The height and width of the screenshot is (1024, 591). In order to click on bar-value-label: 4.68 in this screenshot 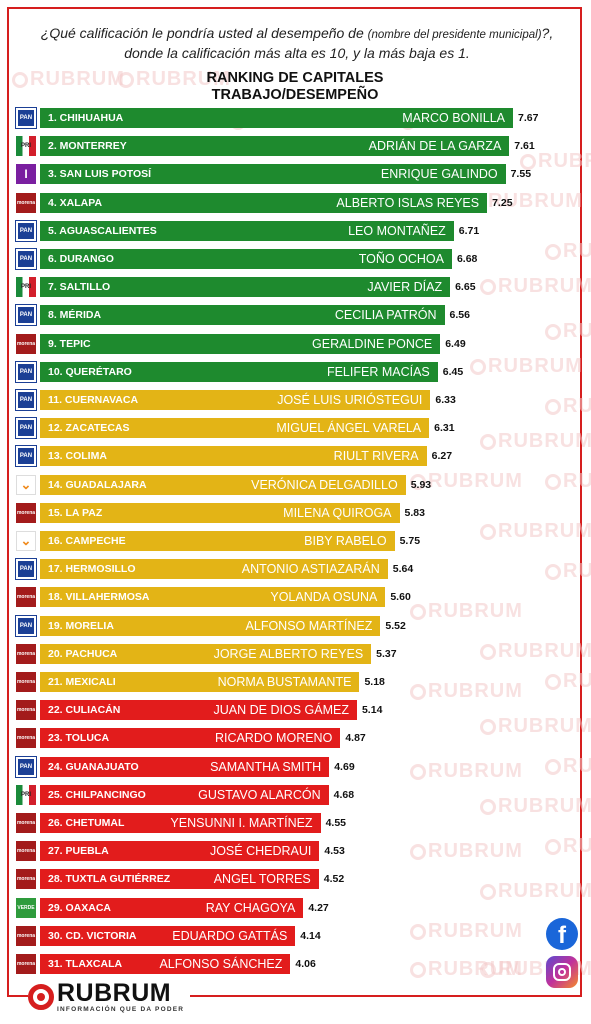, I will do `click(344, 794)`.